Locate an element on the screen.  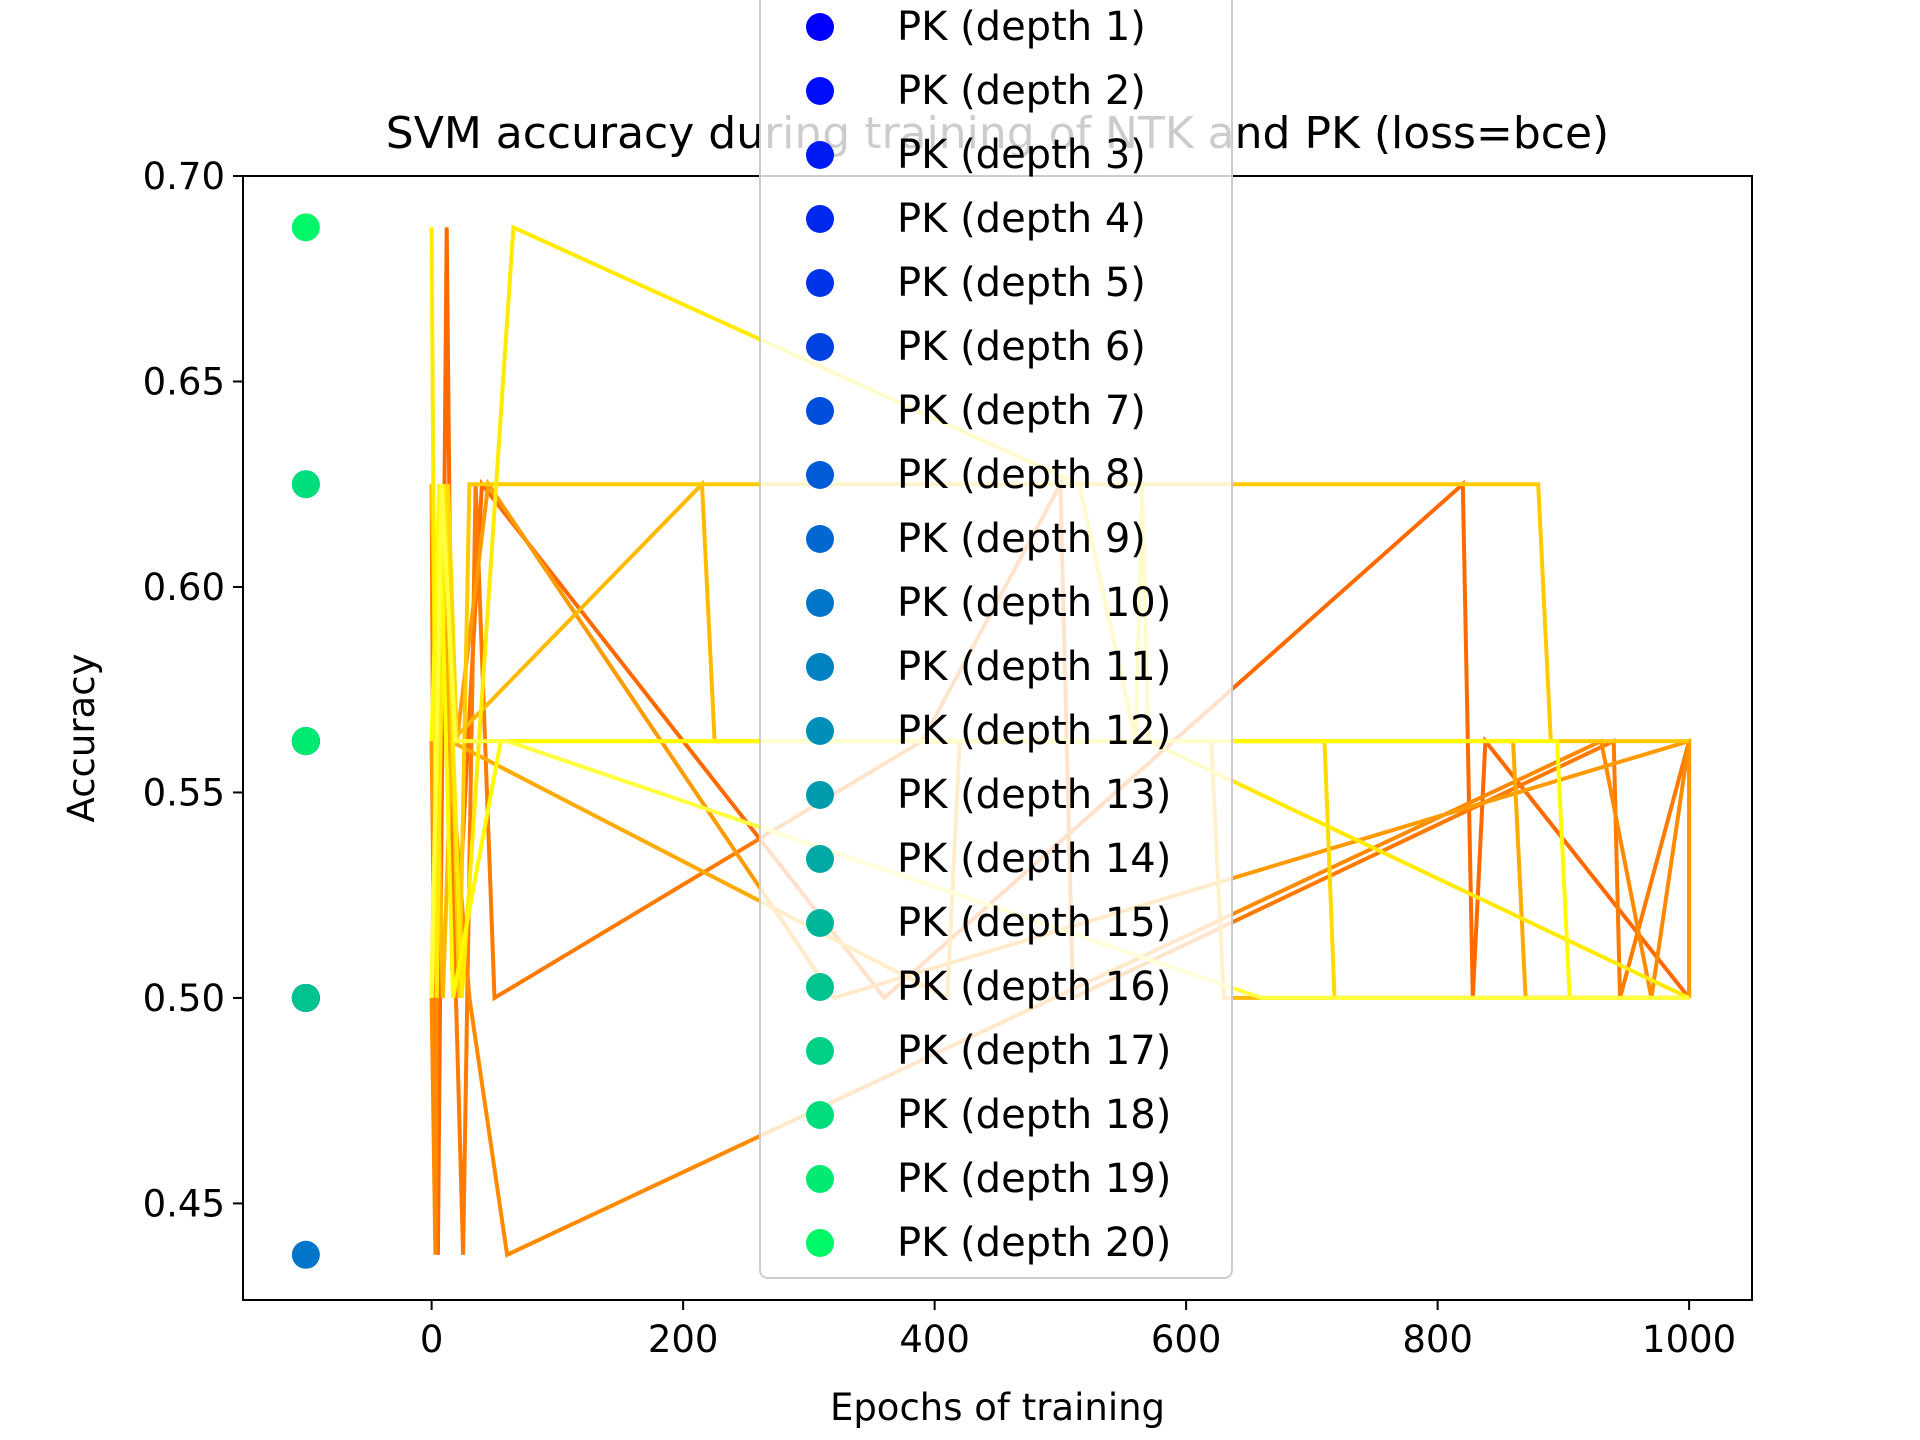
legend-entry: PK (depth 3) is located at coordinates (1021, 155).